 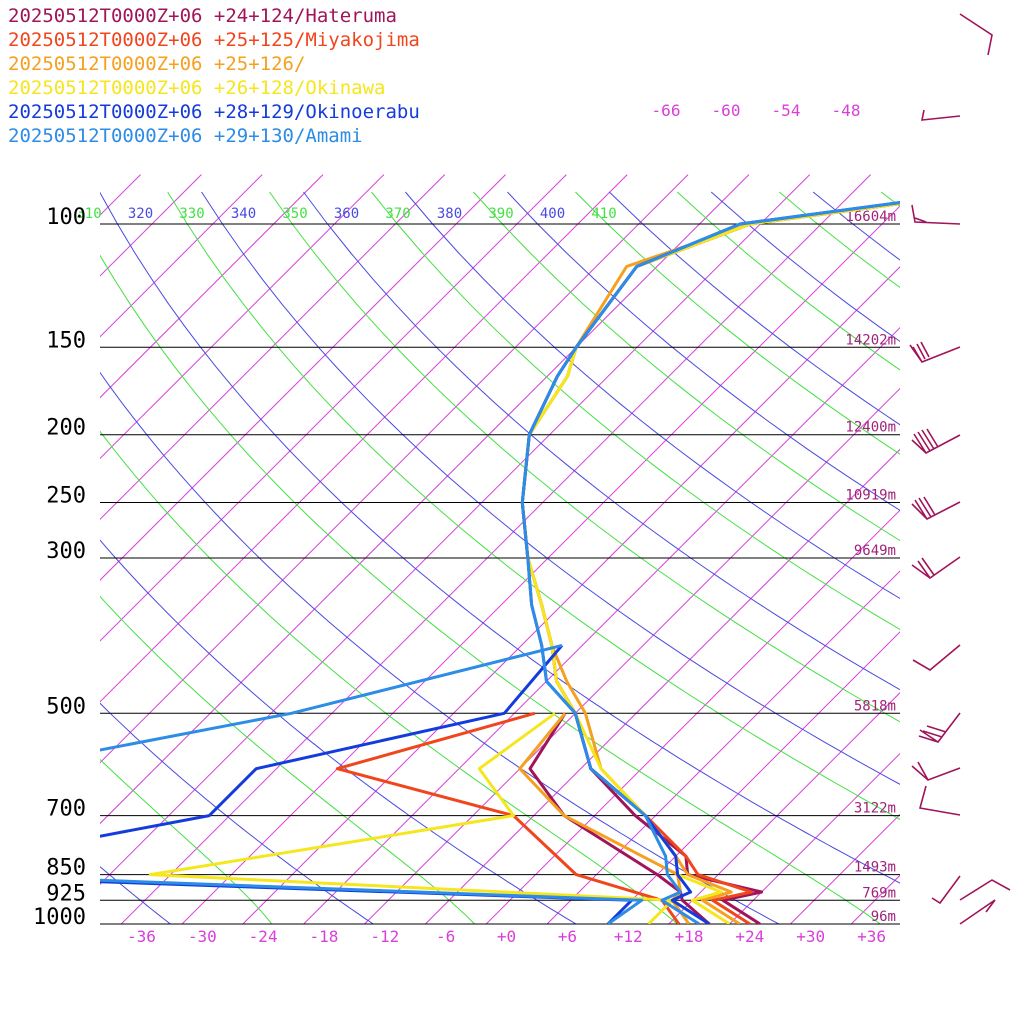 What do you see at coordinates (66, 868) in the screenshot?
I see `pressure-label: 850` at bounding box center [66, 868].